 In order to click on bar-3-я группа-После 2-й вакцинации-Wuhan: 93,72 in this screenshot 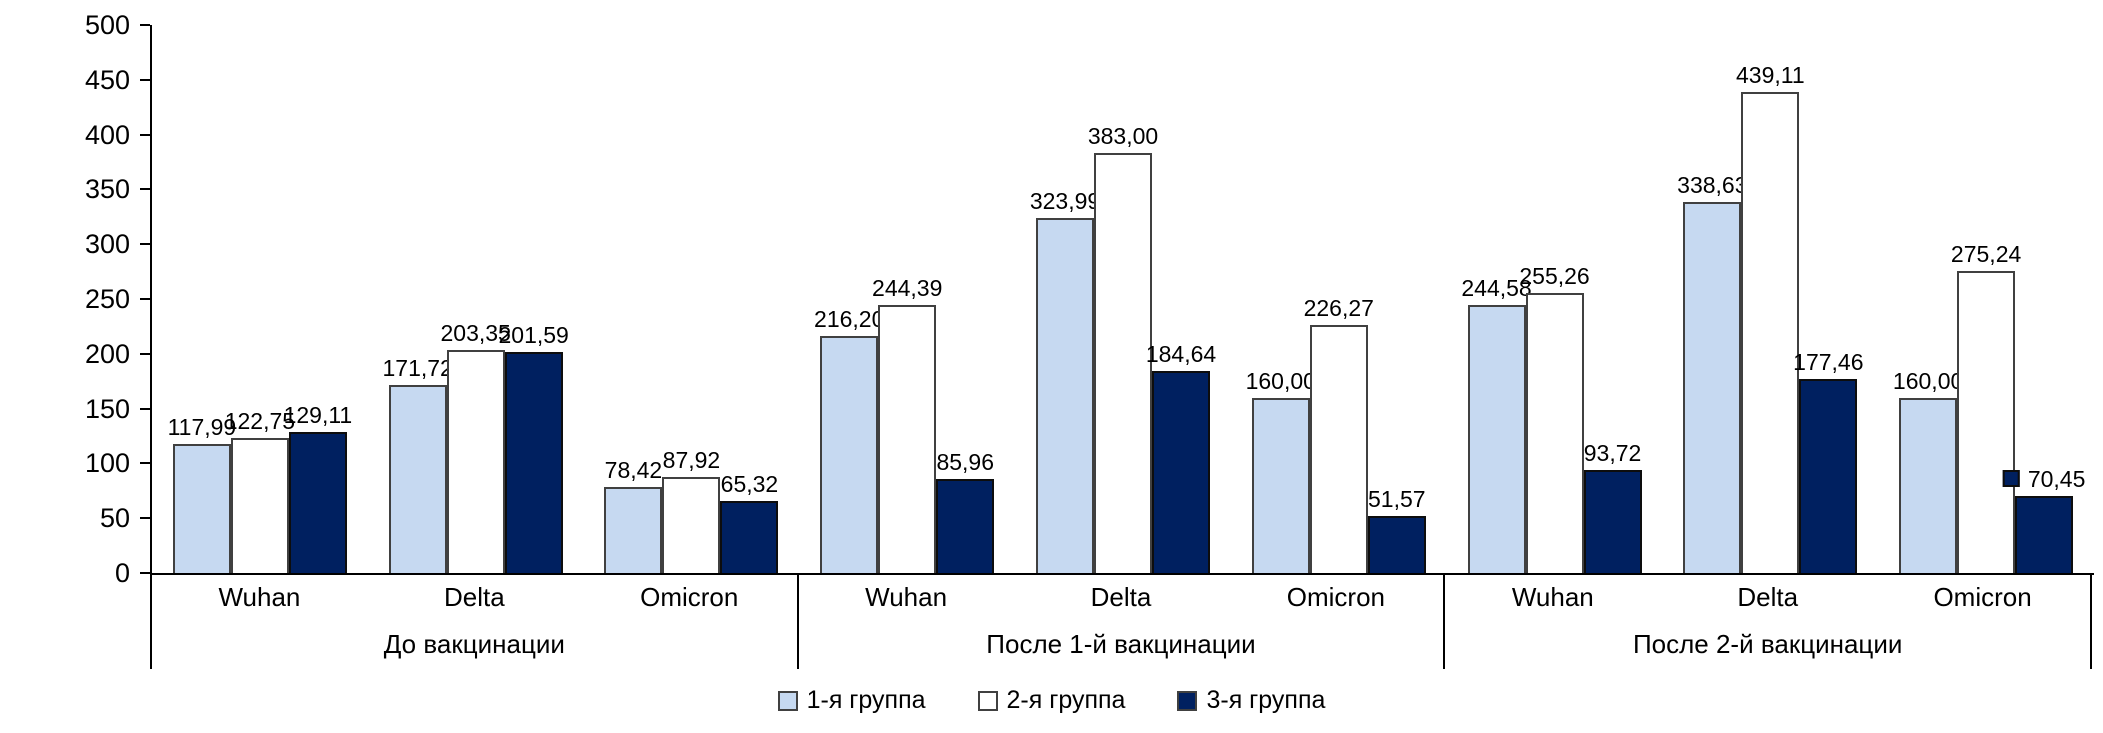, I will do `click(1612, 506)`.